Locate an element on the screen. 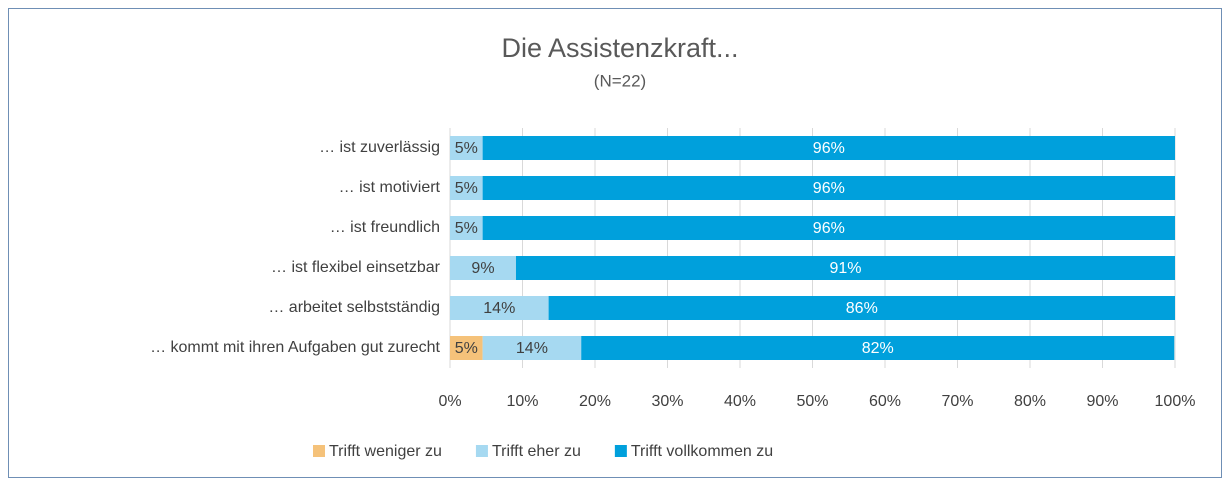 Image resolution: width=1230 pixels, height=484 pixels. legend-label: Trifft weniger zu is located at coordinates (385, 451).